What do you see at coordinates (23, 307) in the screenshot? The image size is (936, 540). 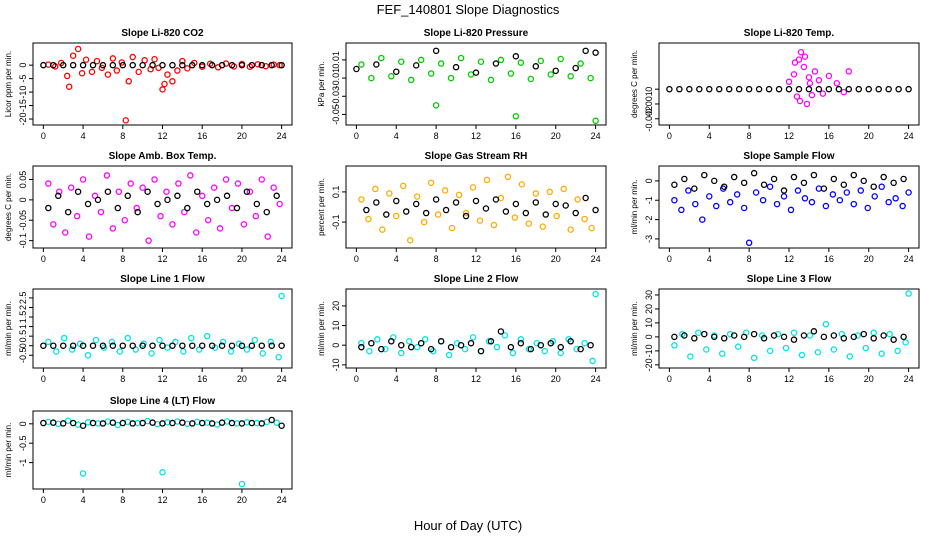 I see `y-tick-label: 2` at bounding box center [23, 307].